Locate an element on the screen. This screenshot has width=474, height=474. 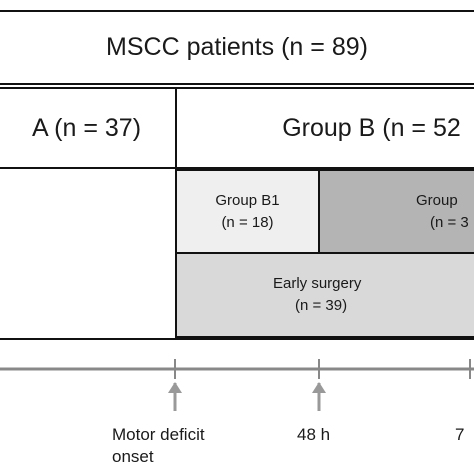
group-a-label: A (n = 37) is located at coordinates (86, 127).